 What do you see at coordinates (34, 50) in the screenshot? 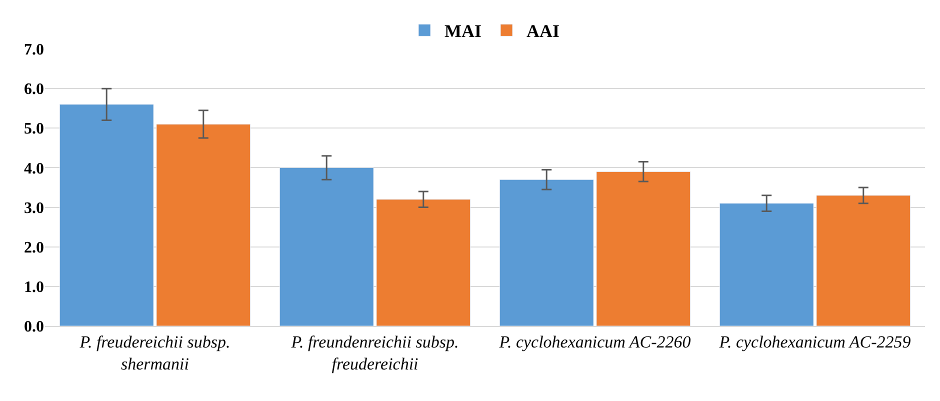
I see `y-tick-label: 7.0` at bounding box center [34, 50].